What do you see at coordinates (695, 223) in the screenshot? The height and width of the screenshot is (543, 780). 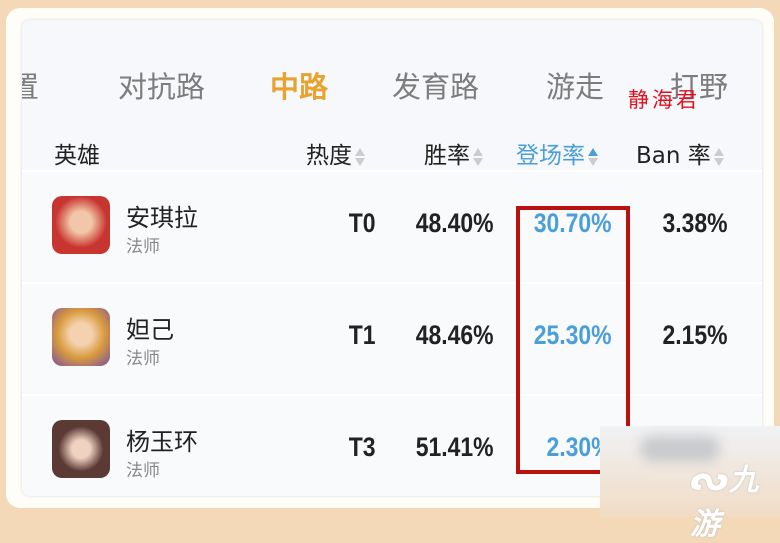 I see `ban-rate: 3.38%` at bounding box center [695, 223].